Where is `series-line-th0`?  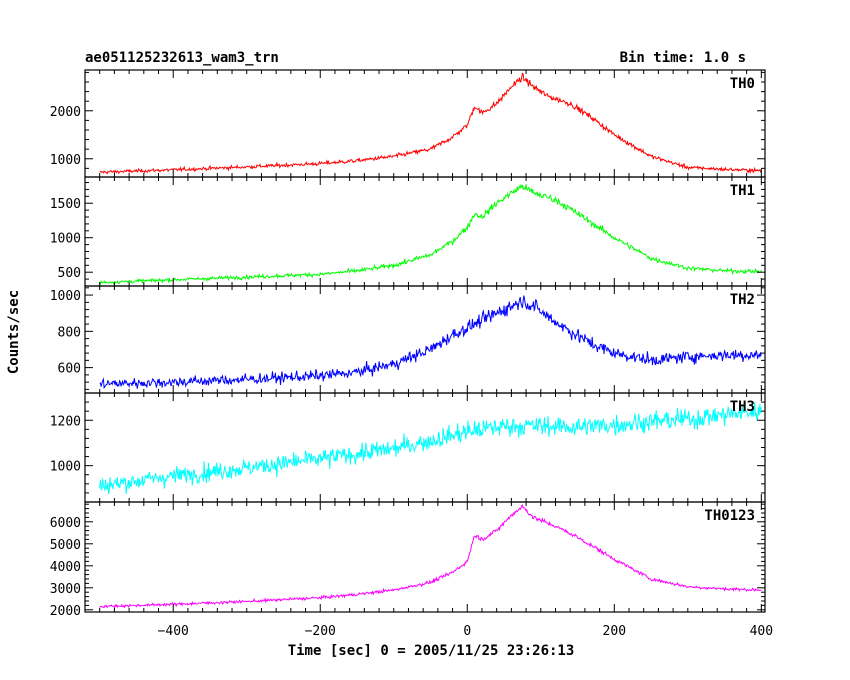 series-line-th0 is located at coordinates (430, 123).